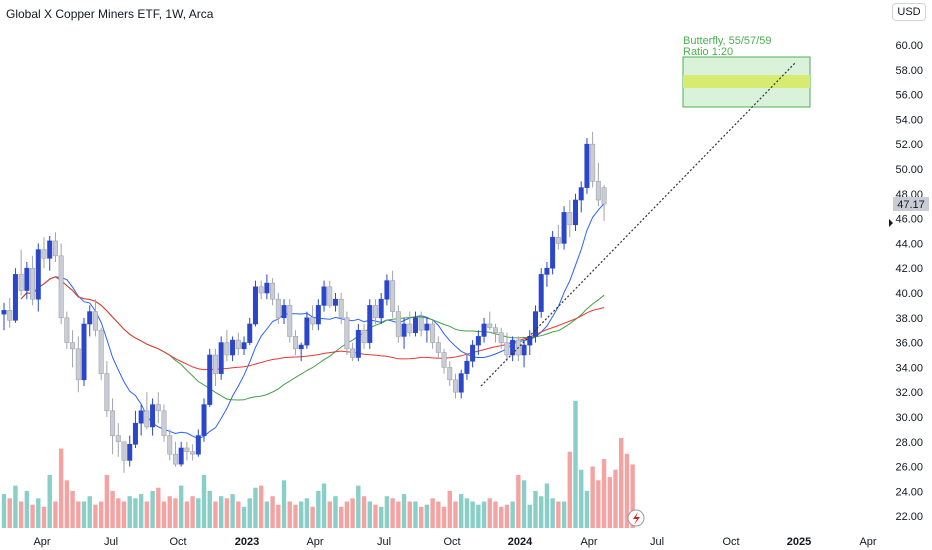 This screenshot has height=550, width=932. Describe the element at coordinates (909, 12) in the screenshot. I see `currency-button: USD` at that location.